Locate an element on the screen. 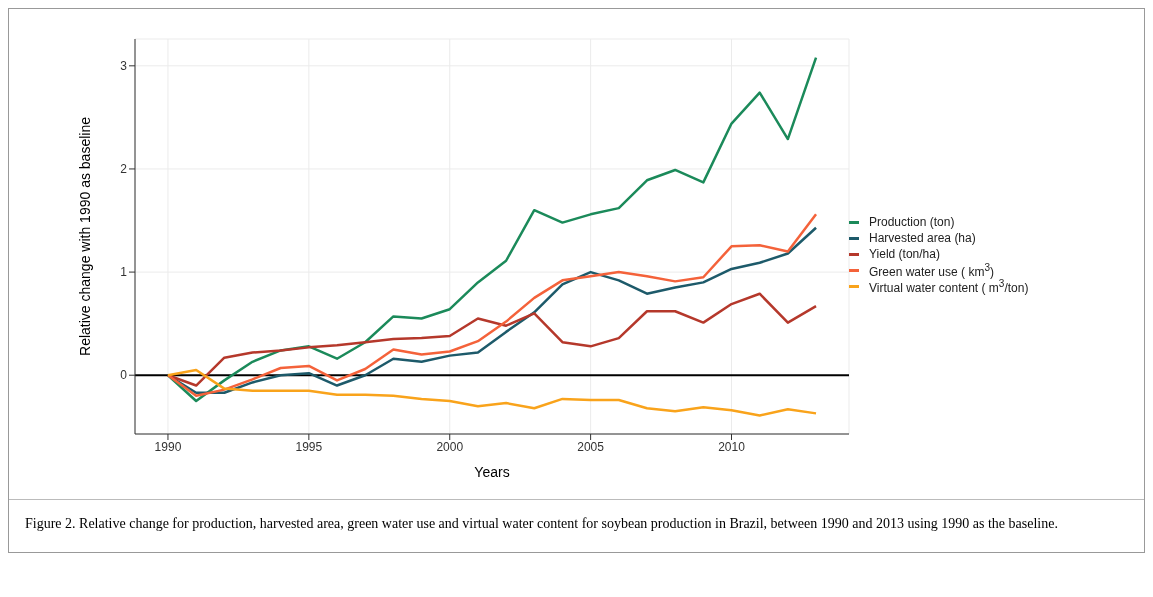  x-tick-label: 2005 is located at coordinates (591, 446).